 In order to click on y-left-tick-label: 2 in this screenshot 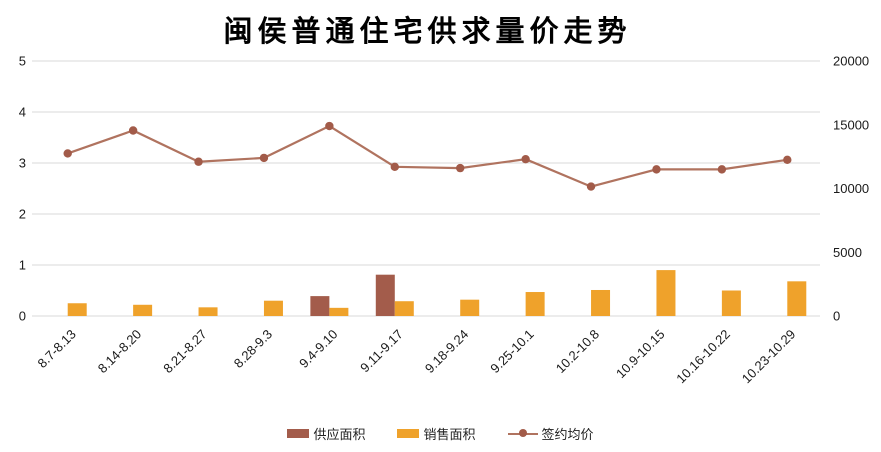, I will do `click(22, 214)`.